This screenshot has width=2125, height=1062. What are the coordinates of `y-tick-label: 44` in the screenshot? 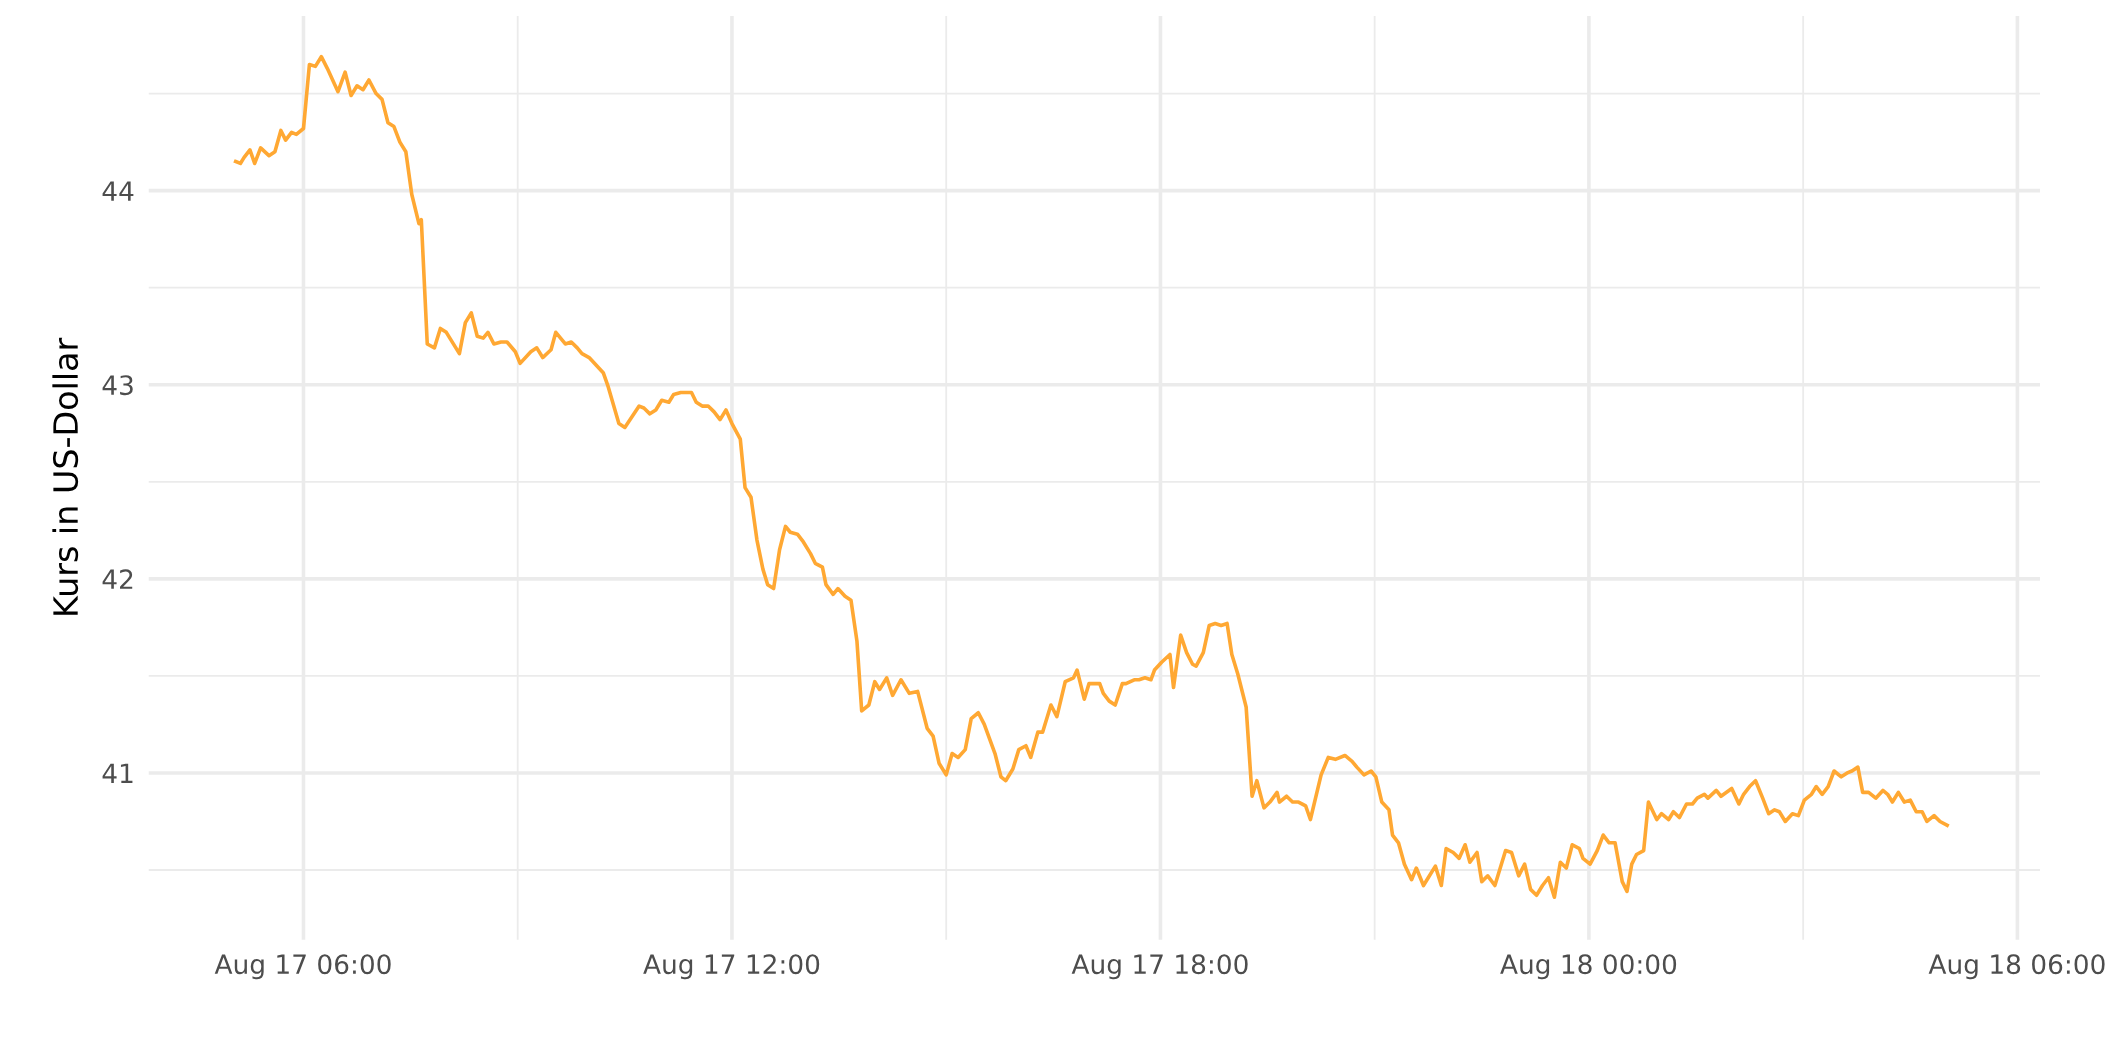 It's located at (118, 191).